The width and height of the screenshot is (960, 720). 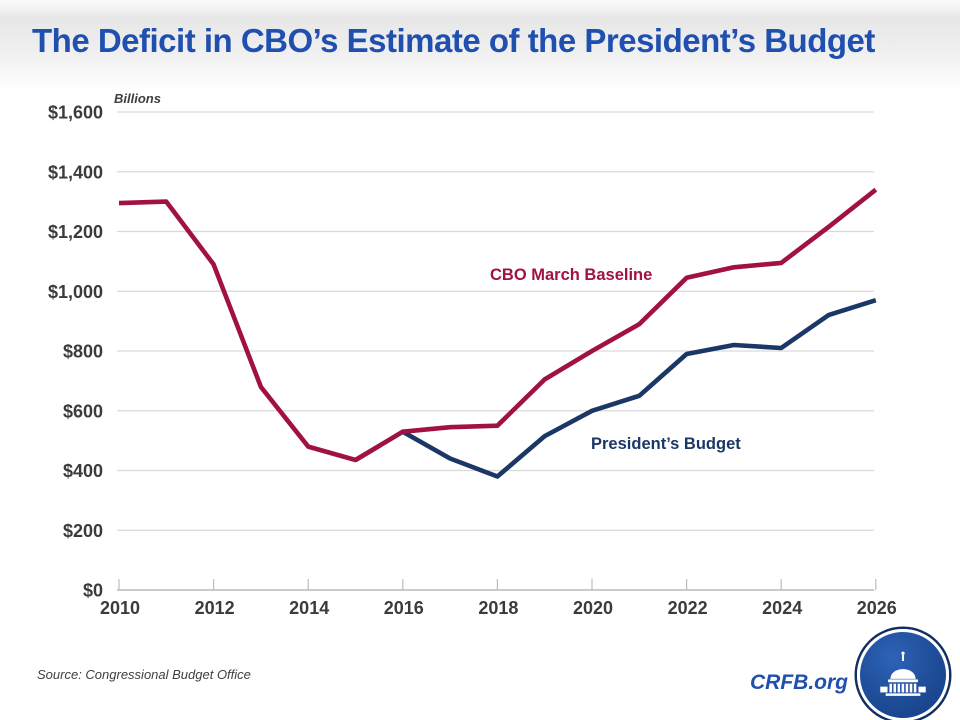 I want to click on x-axis-tick-label: 2022, so click(x=688, y=608).